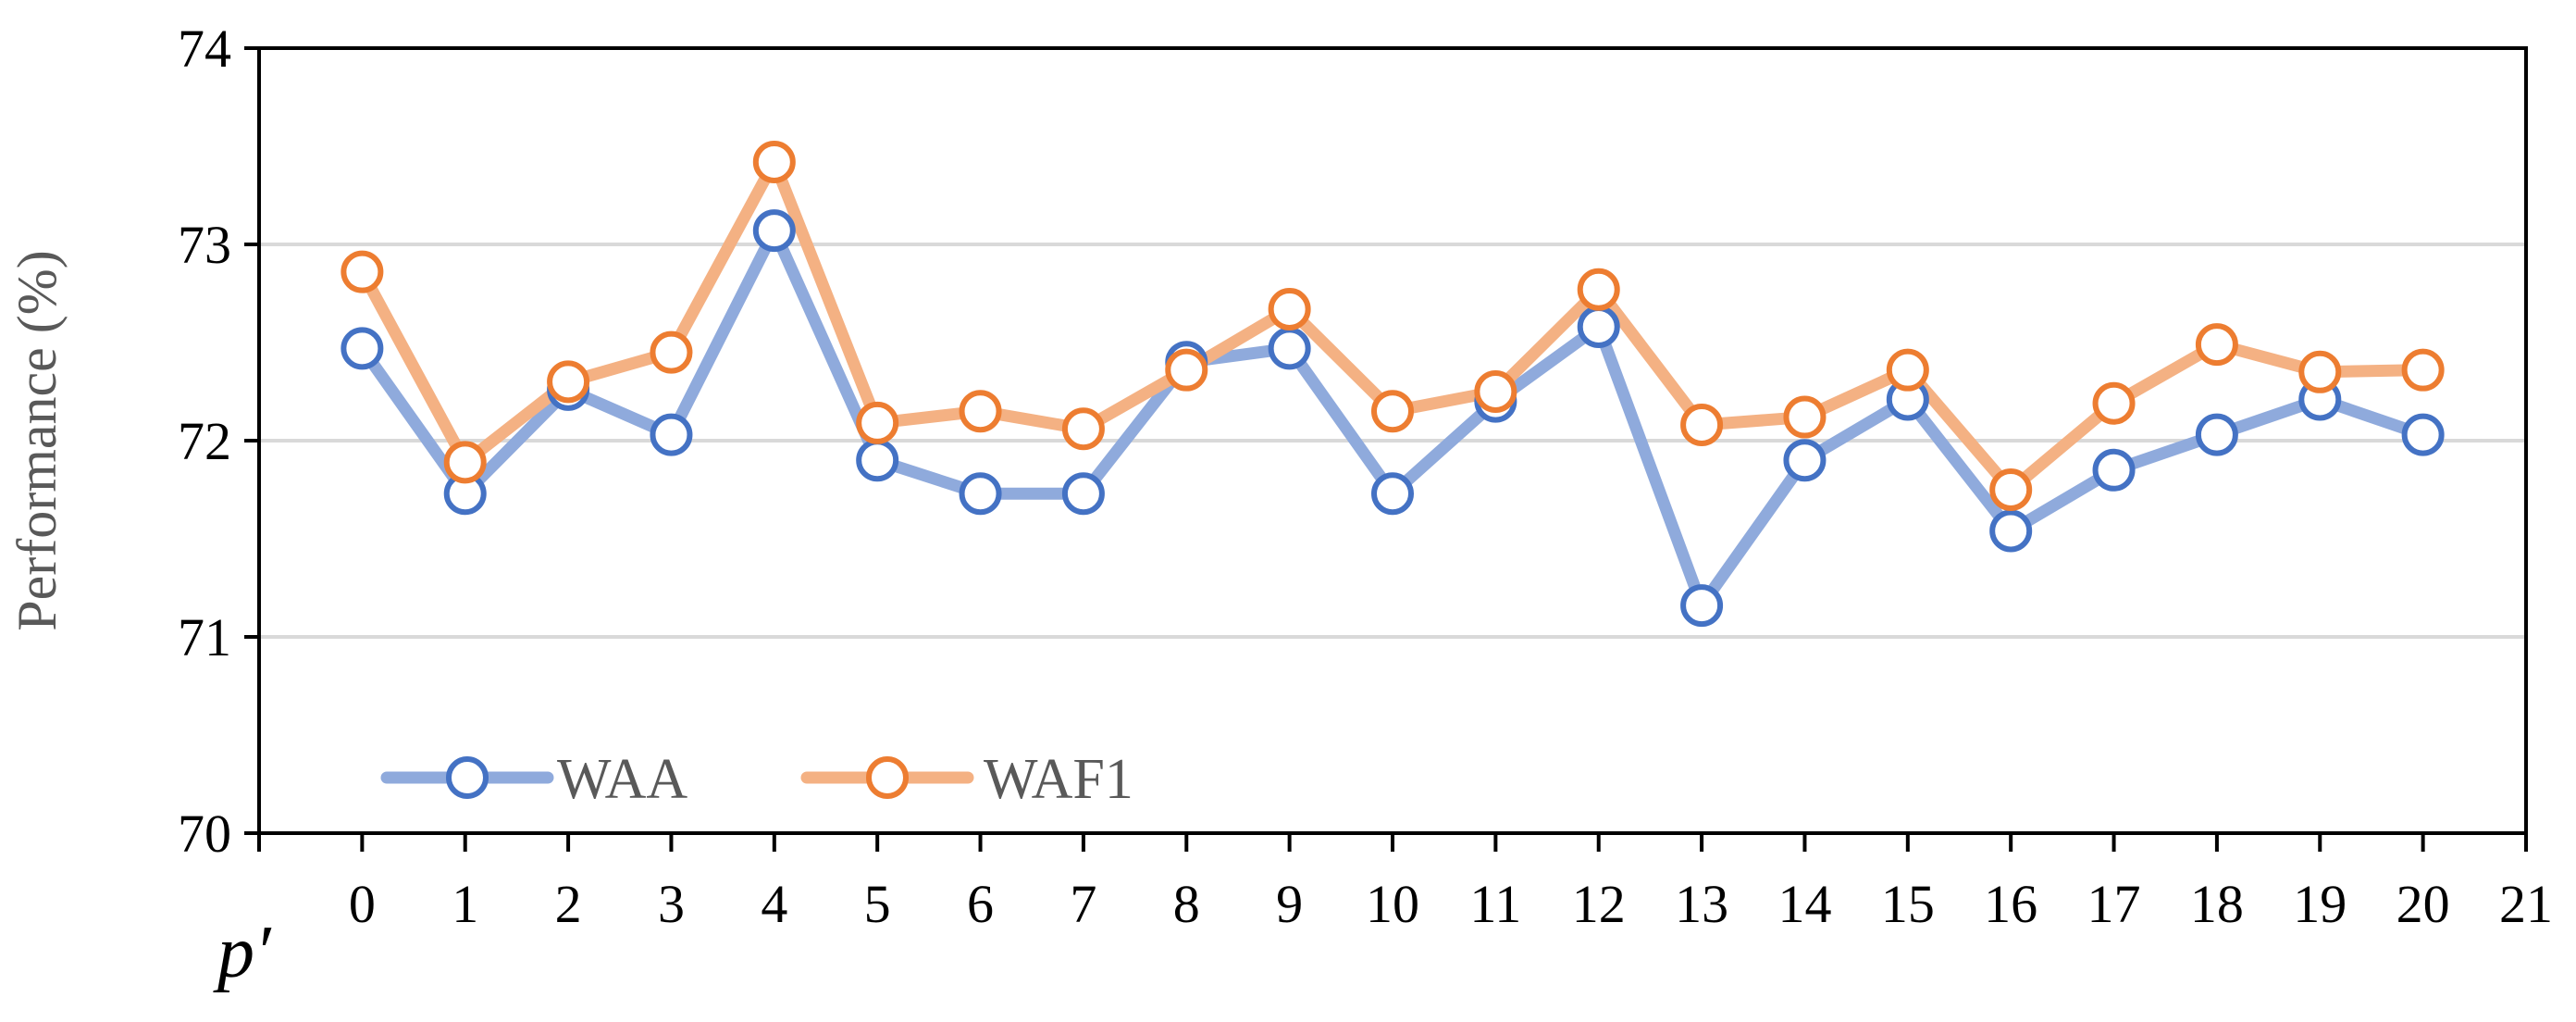 The width and height of the screenshot is (2576, 1022). I want to click on x-tick-label: 19, so click(2320, 904).